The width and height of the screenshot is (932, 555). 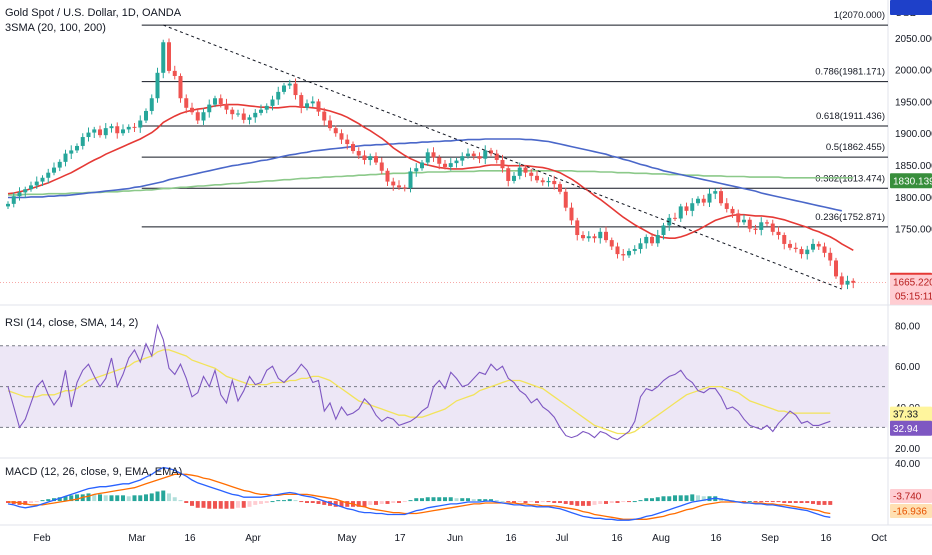 I want to click on signal-line, so click(x=419, y=496).